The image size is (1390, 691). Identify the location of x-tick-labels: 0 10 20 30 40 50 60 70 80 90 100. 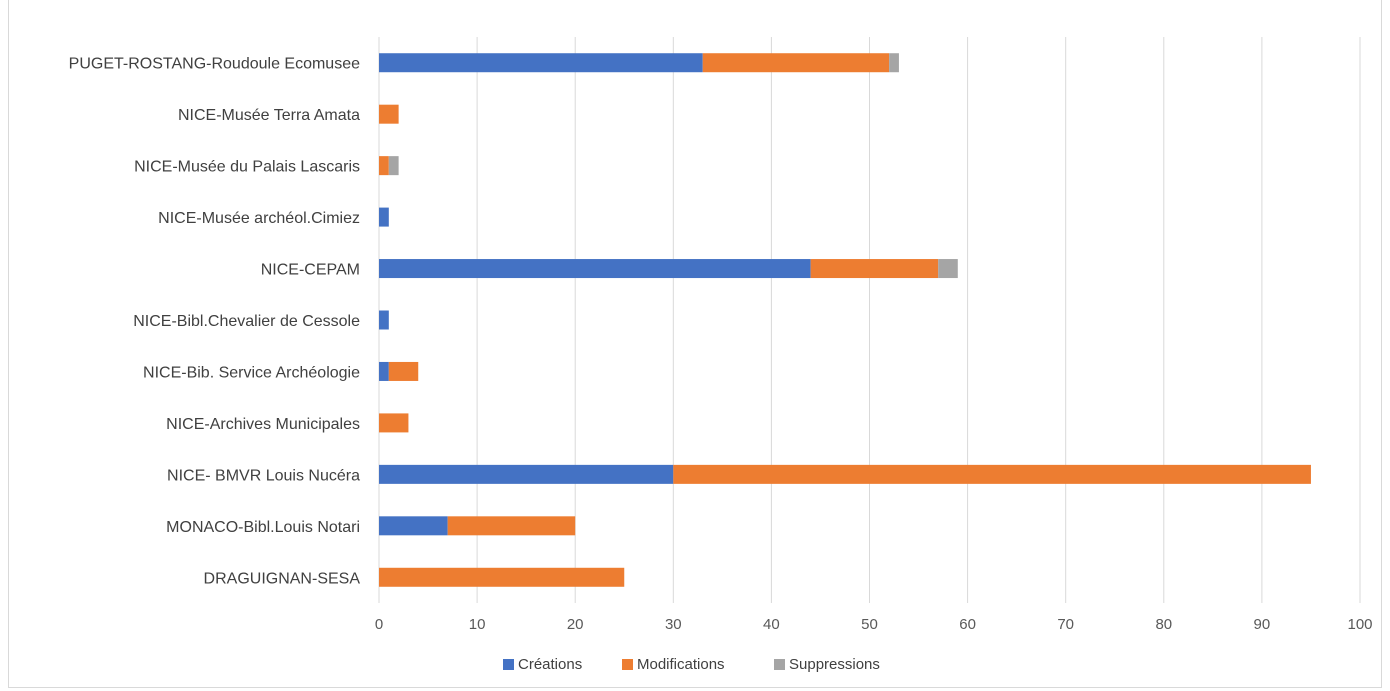
(874, 624).